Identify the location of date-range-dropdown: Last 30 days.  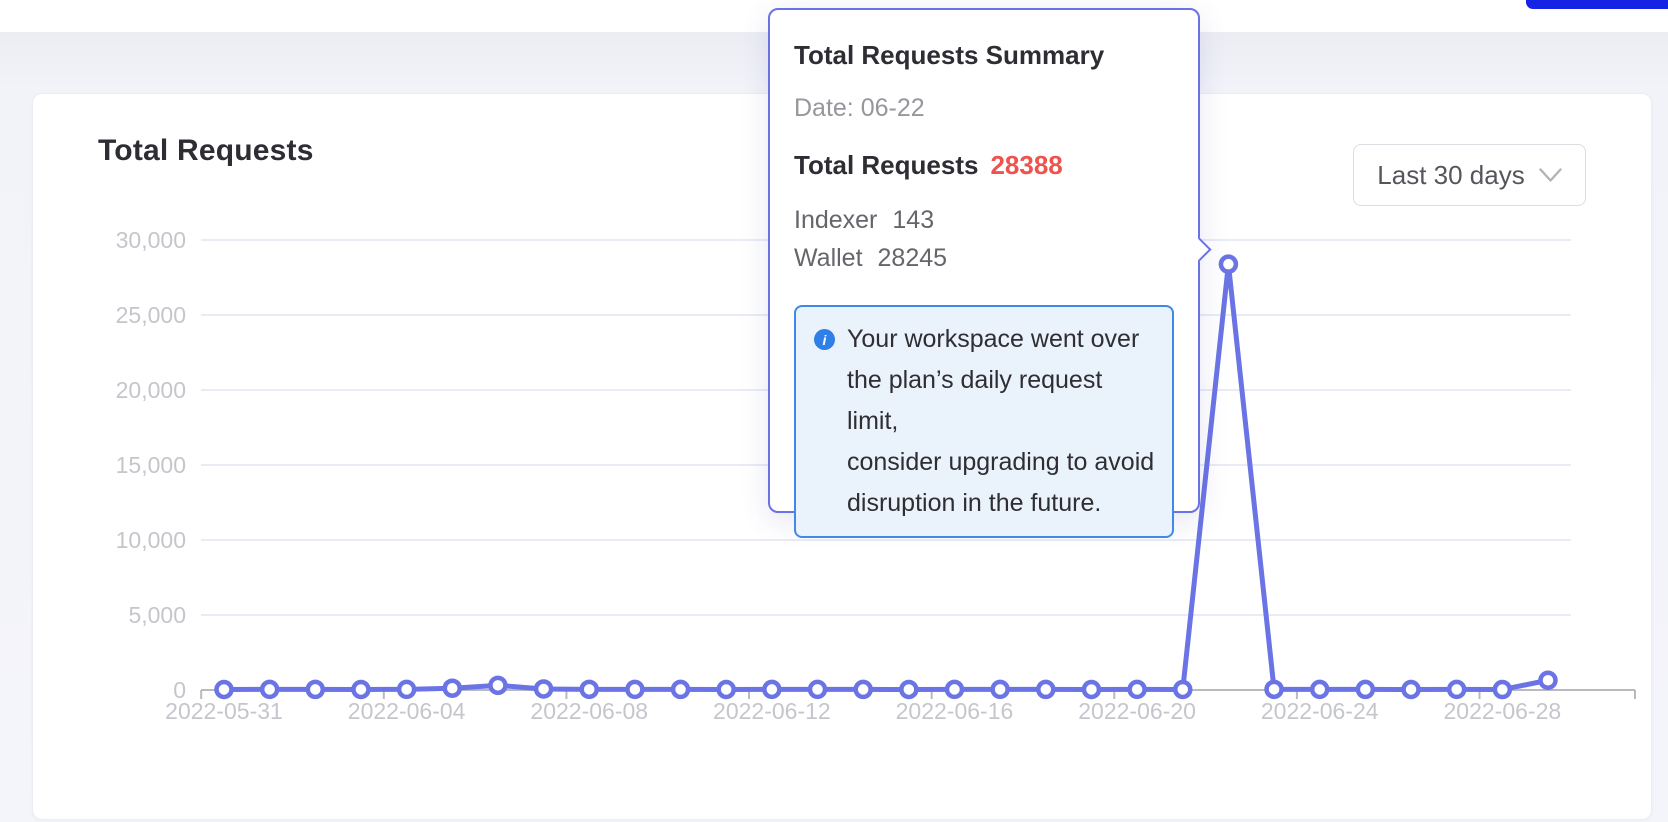
(1469, 175).